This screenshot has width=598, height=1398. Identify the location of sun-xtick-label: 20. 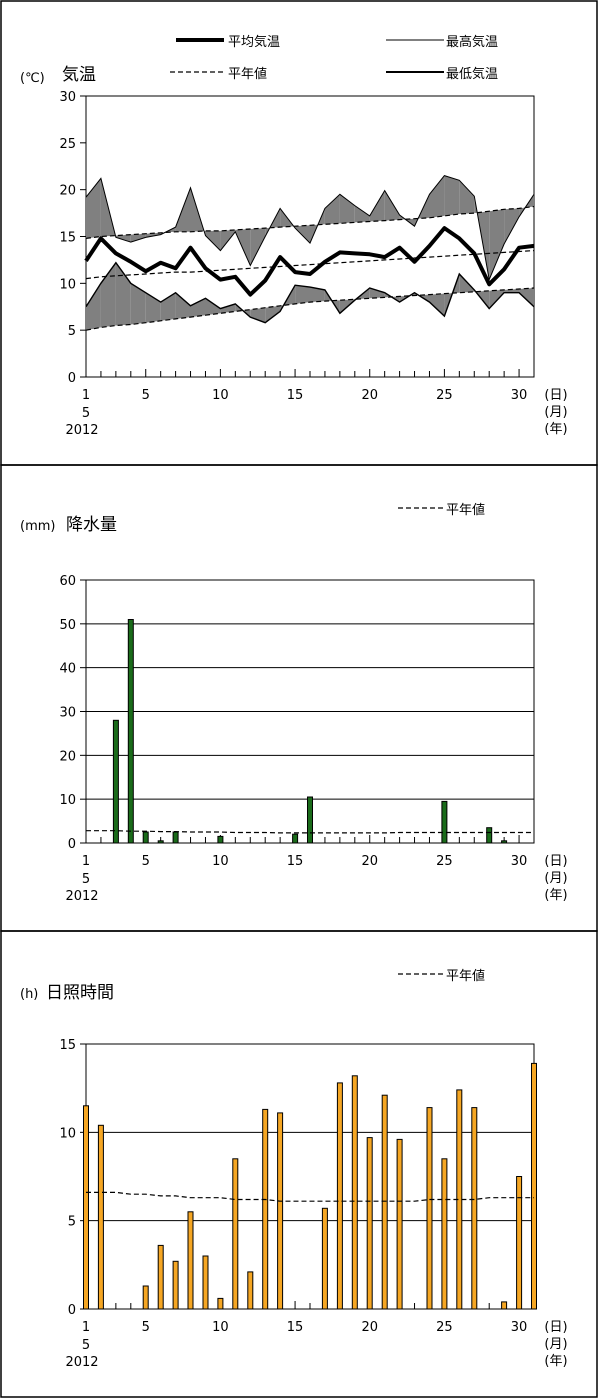
(369, 1327).